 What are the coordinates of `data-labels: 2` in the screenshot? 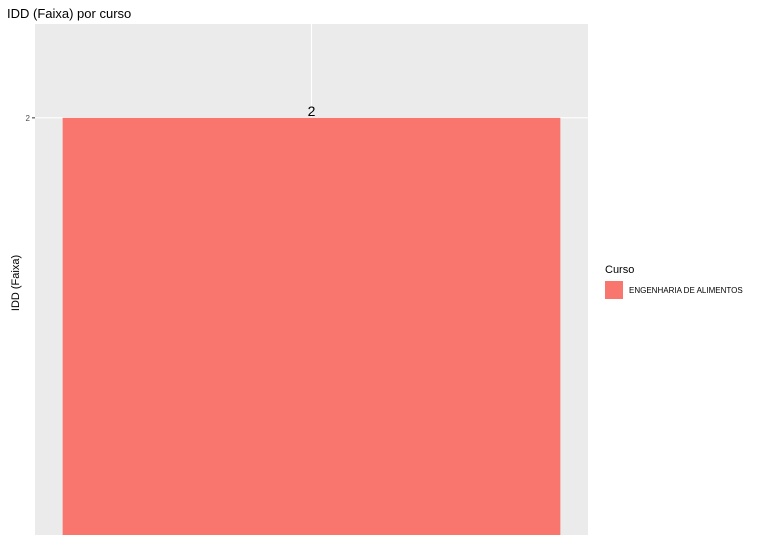 It's located at (312, 111).